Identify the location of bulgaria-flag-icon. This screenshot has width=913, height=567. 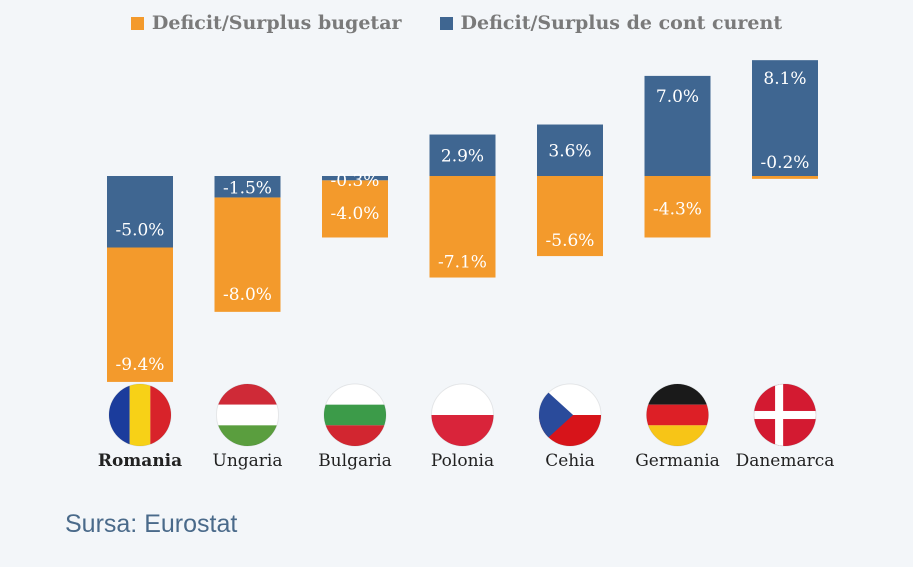
(355, 415).